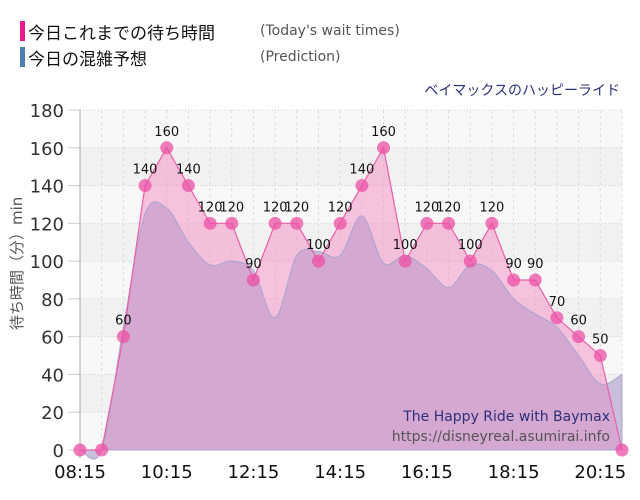 The image size is (640, 500). What do you see at coordinates (80, 472) in the screenshot?
I see `x-tick-label: 08:15` at bounding box center [80, 472].